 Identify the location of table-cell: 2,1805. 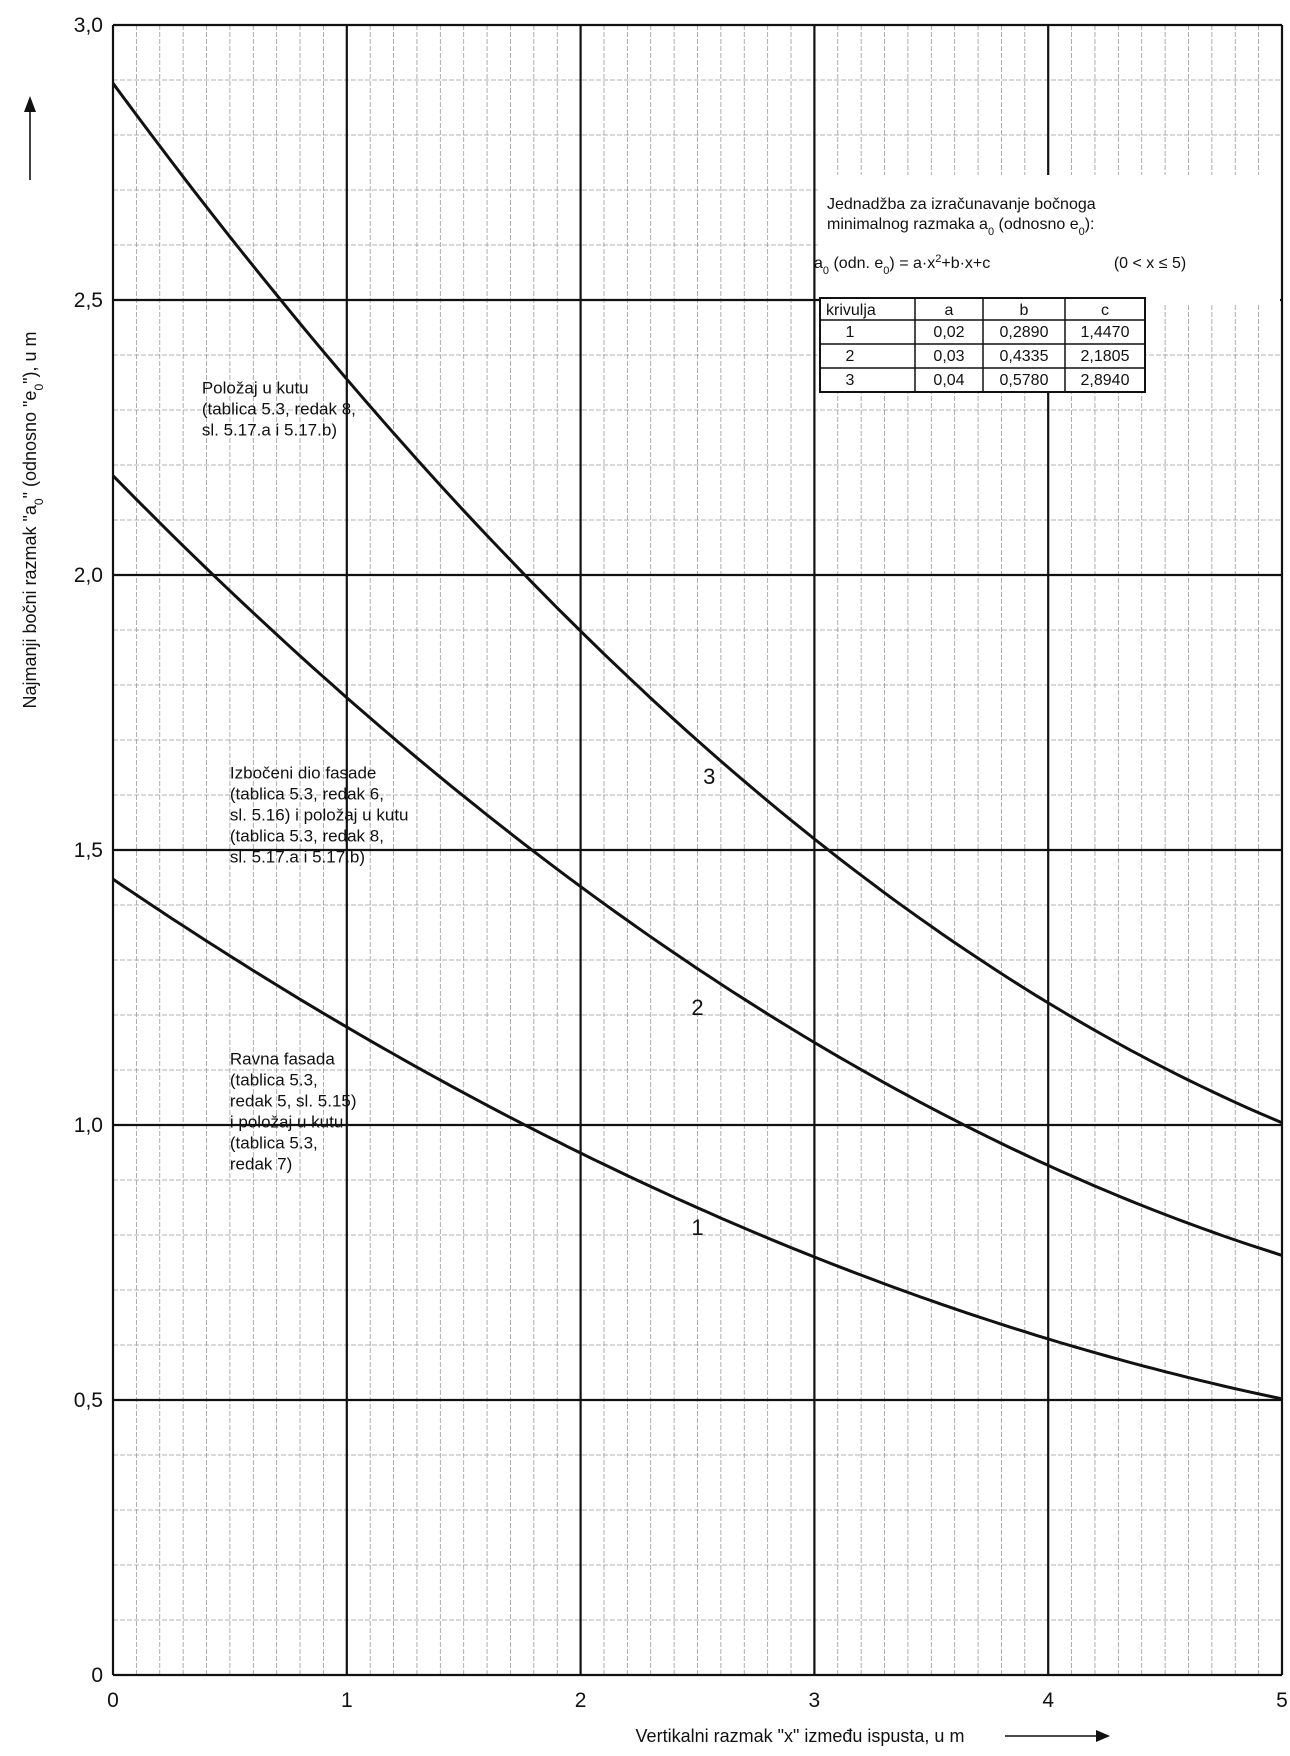
(1105, 356).